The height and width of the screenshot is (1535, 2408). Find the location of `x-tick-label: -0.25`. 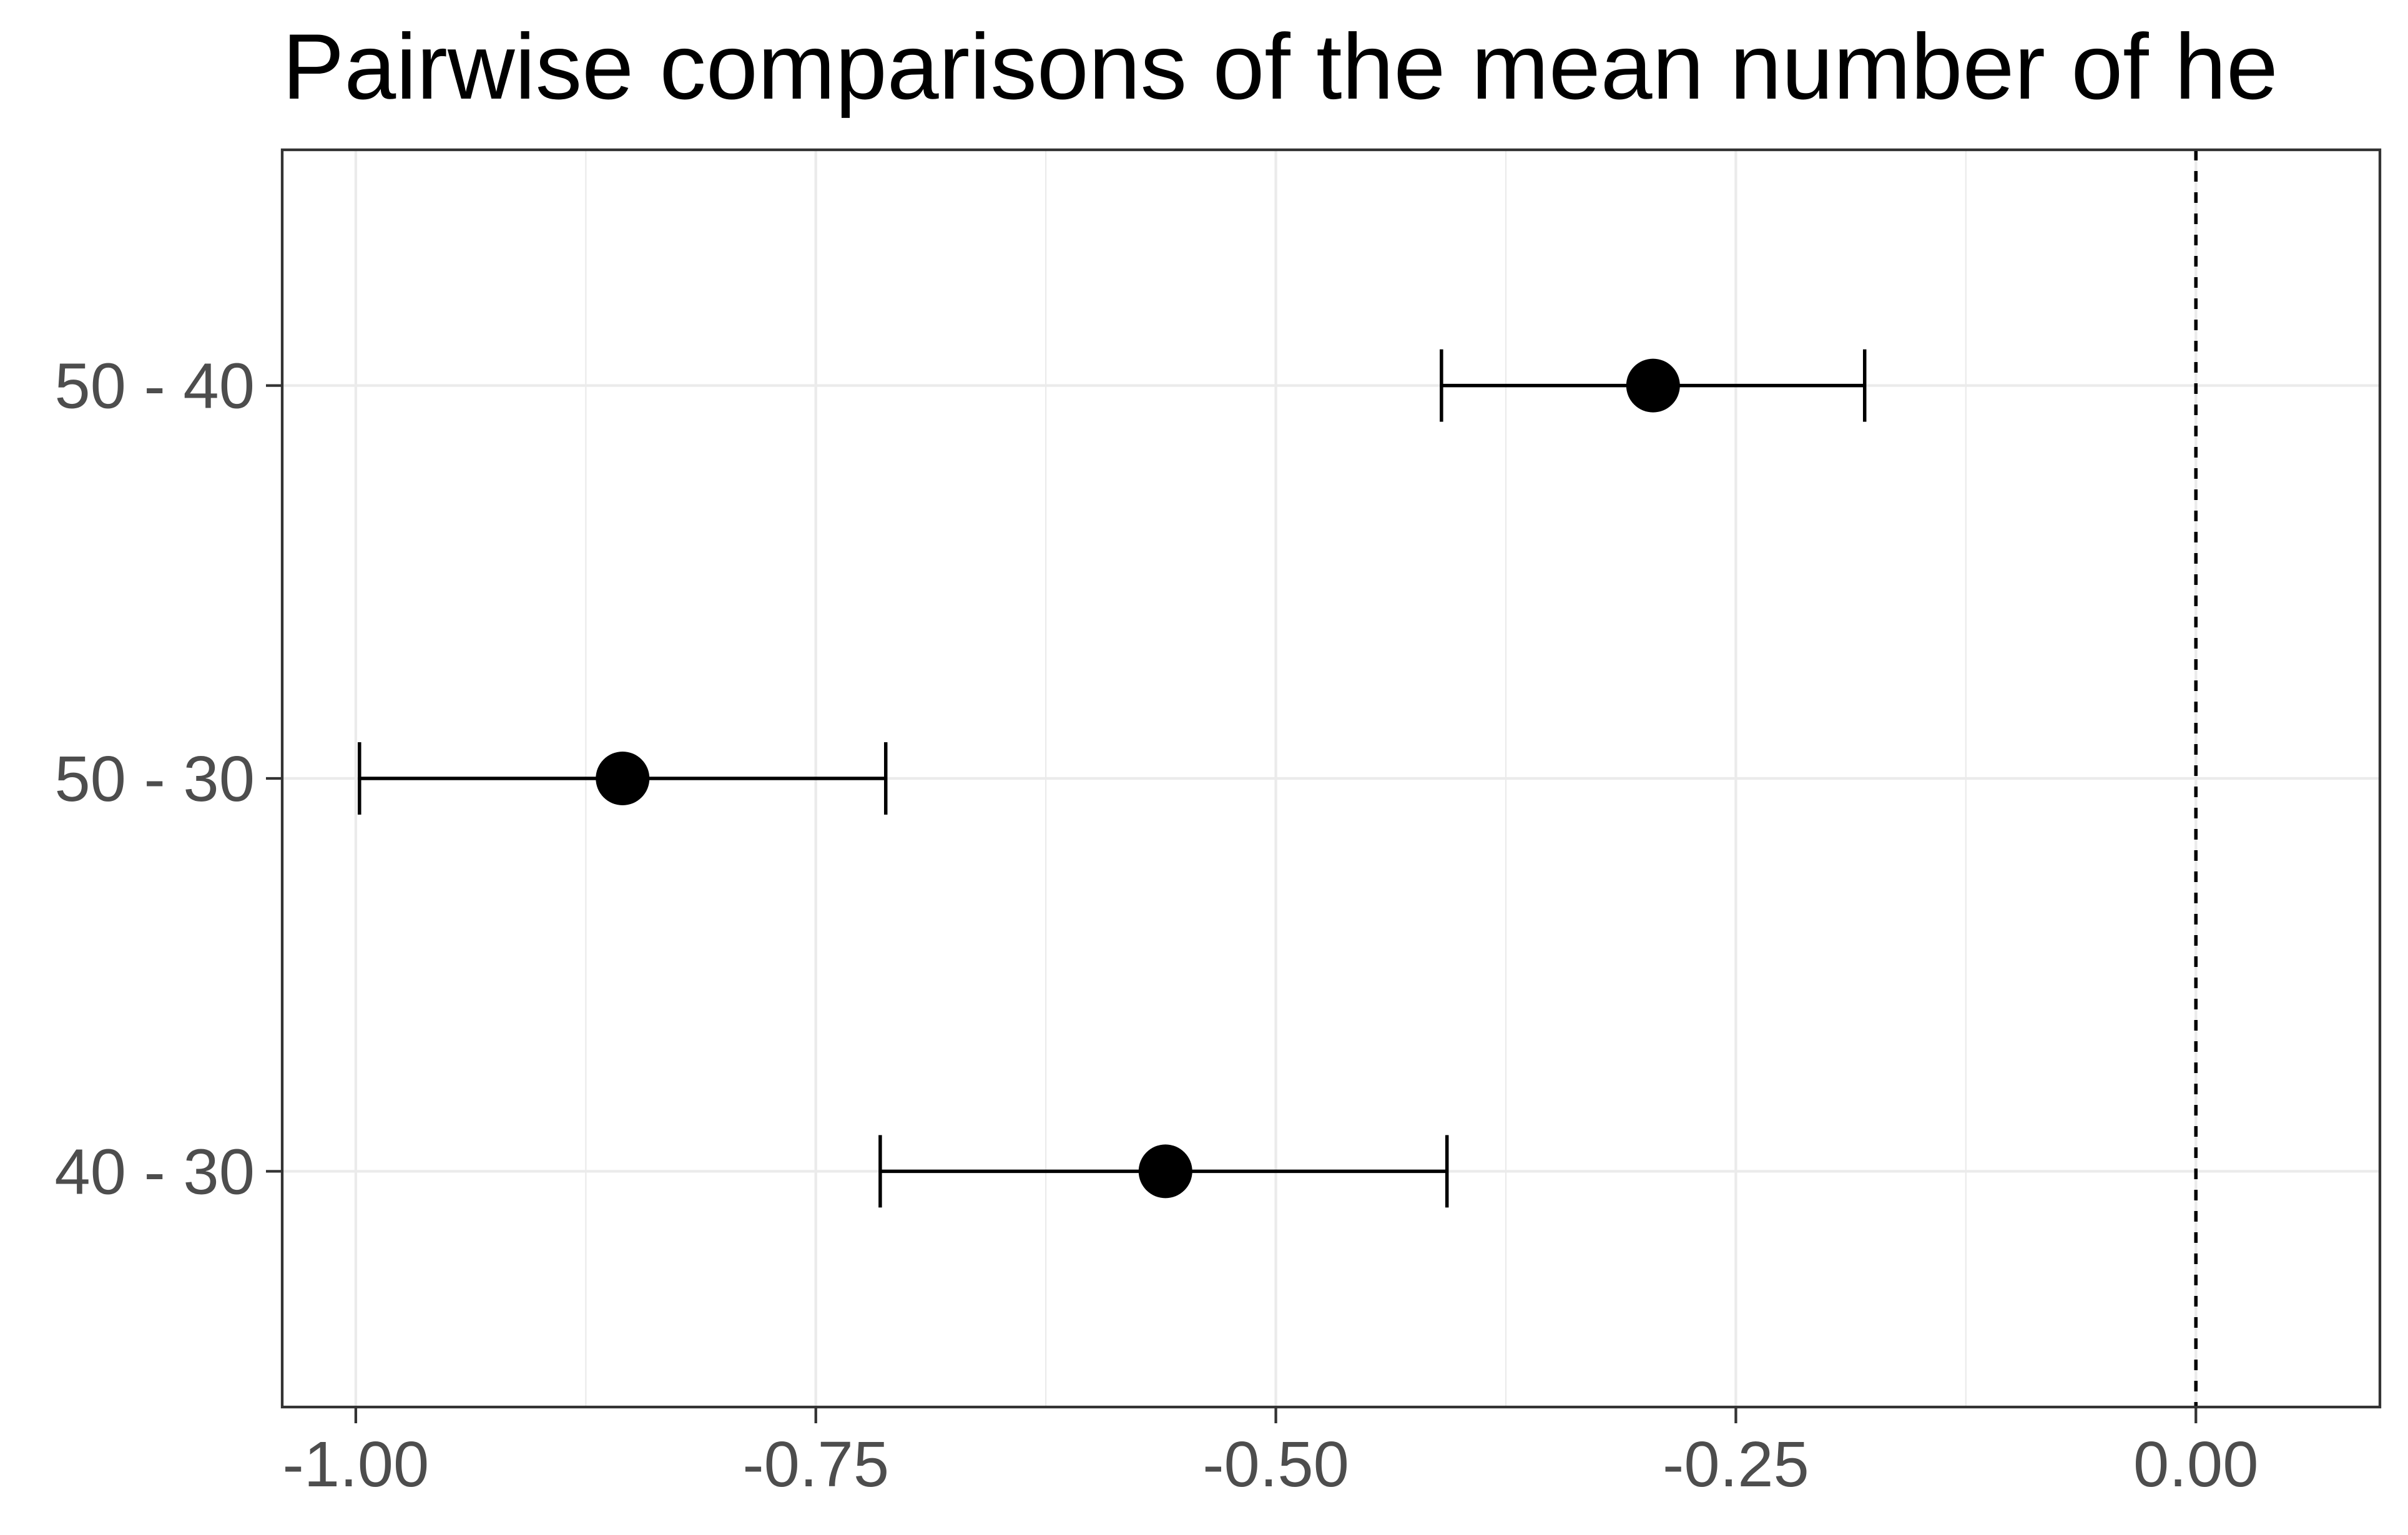

x-tick-label: -0.25 is located at coordinates (1736, 1464).